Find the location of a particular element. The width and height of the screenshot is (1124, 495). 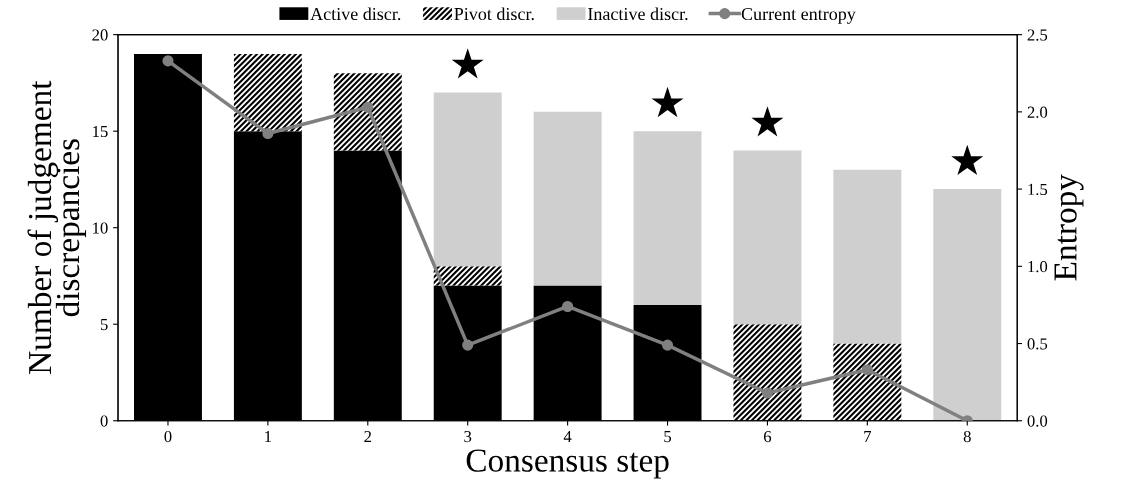

x-tick-label: 7 is located at coordinates (868, 437).